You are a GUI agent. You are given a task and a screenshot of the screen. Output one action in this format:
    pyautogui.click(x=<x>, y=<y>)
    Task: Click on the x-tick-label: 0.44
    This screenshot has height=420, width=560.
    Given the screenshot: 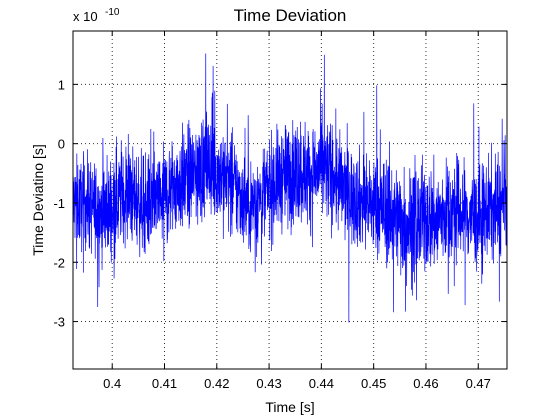 What is the action you would take?
    pyautogui.click(x=321, y=383)
    